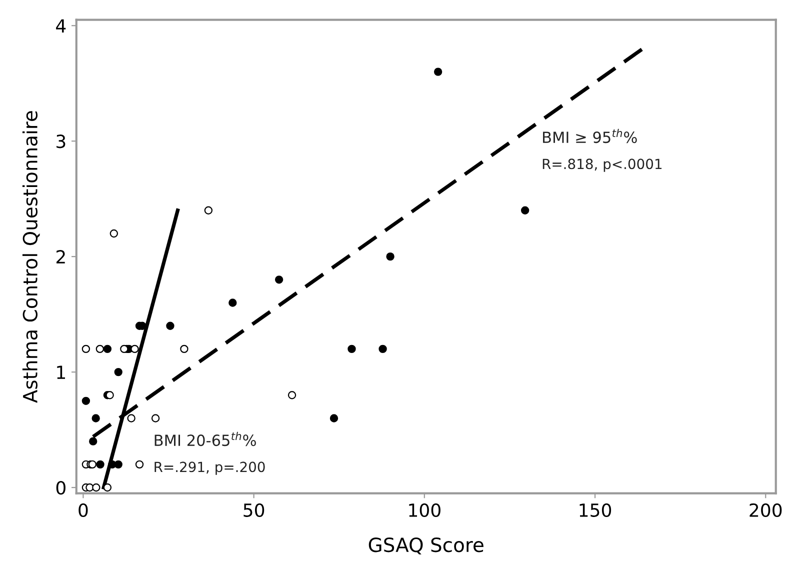  Describe the element at coordinates (205, 439) in the screenshot. I see `annotation: BMI 20-65$^{th}$%` at that location.